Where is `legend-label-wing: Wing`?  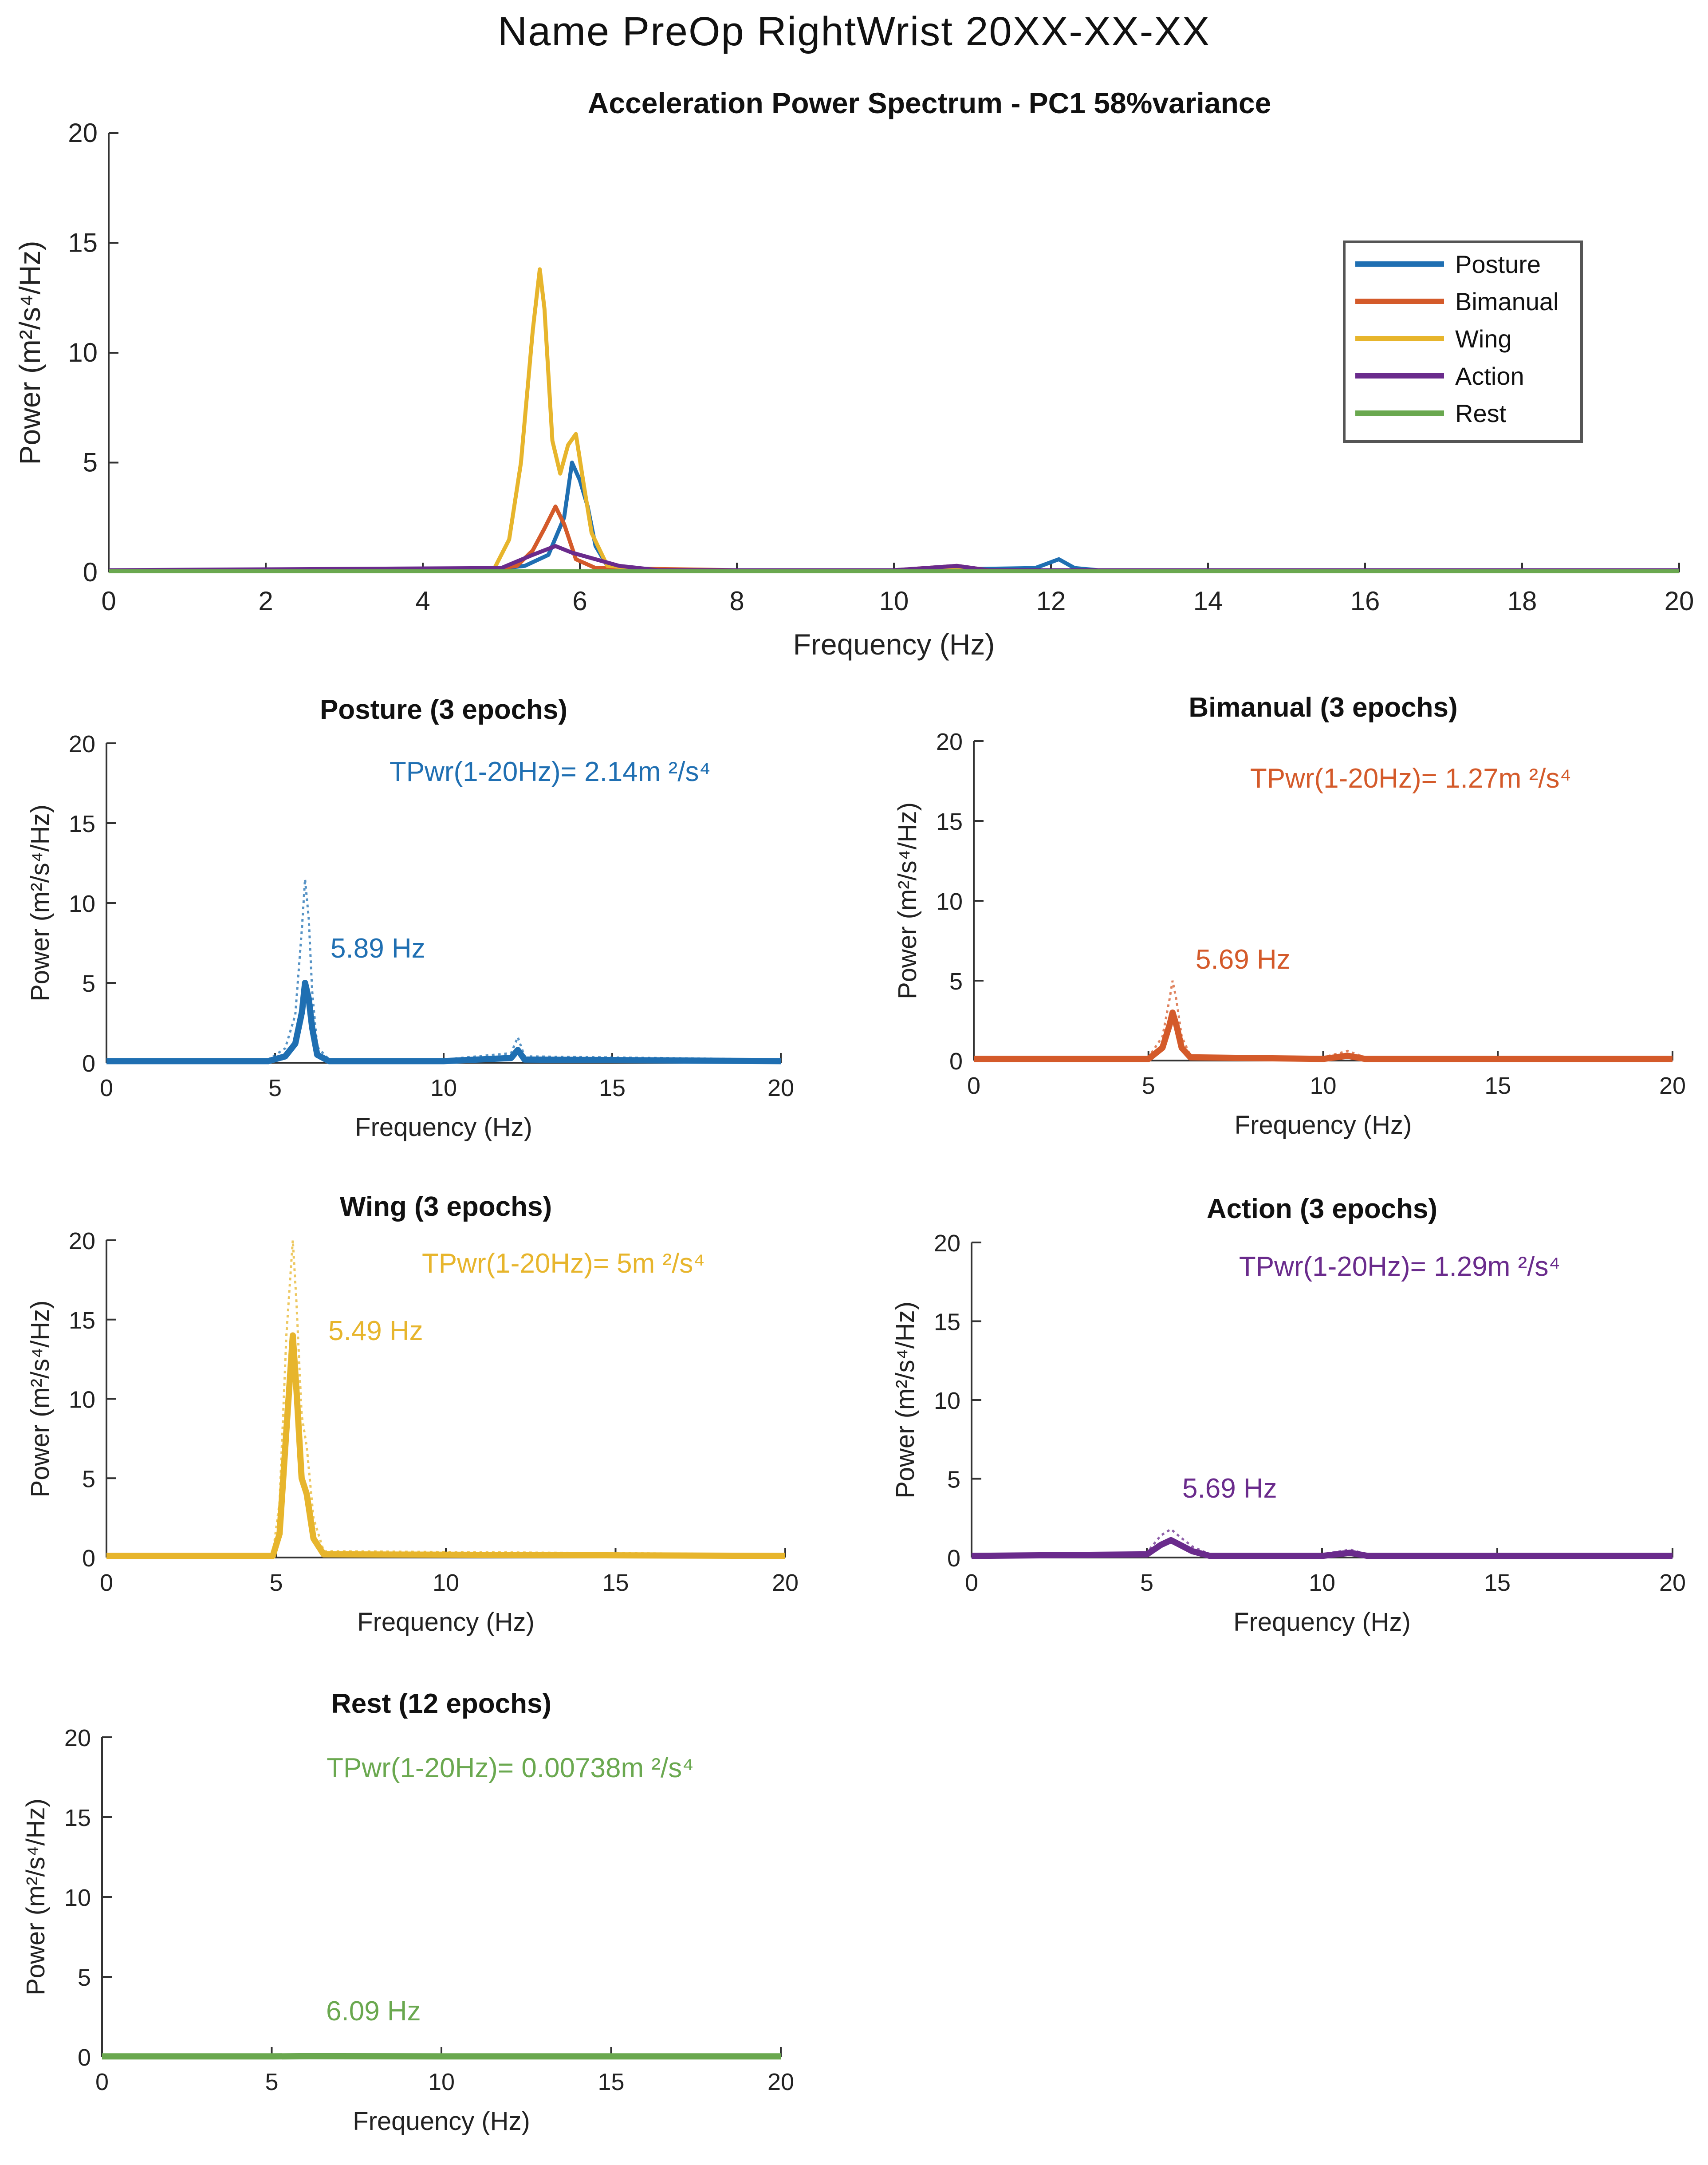
legend-label-wing: Wing is located at coordinates (1483, 339).